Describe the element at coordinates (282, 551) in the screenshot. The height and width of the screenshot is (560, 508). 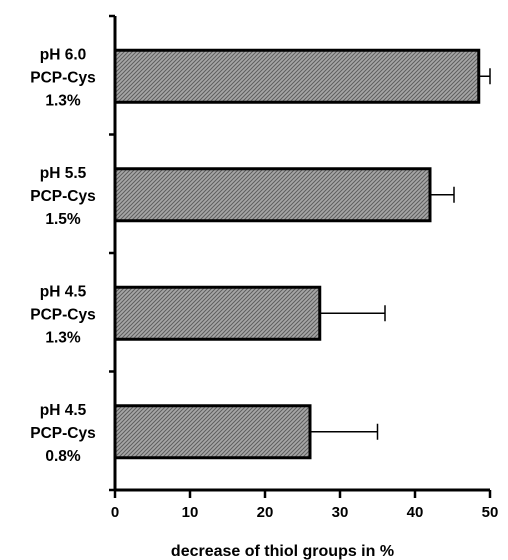
I see `x-axis-title: decrease of thiol groups in %` at that location.